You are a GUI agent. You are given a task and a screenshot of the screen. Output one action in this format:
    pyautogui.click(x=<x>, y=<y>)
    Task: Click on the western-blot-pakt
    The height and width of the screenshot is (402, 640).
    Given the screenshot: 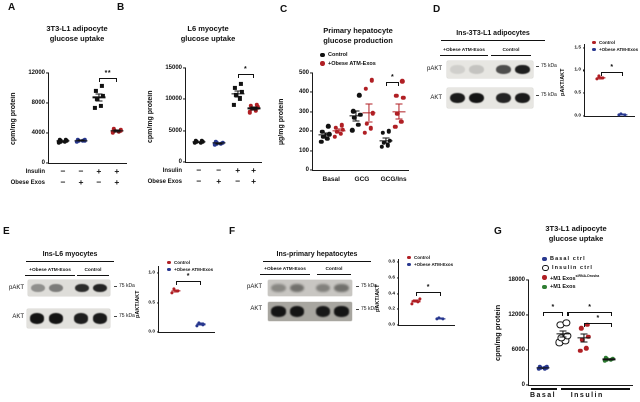 What is the action you would take?
    pyautogui.click(x=490, y=69)
    